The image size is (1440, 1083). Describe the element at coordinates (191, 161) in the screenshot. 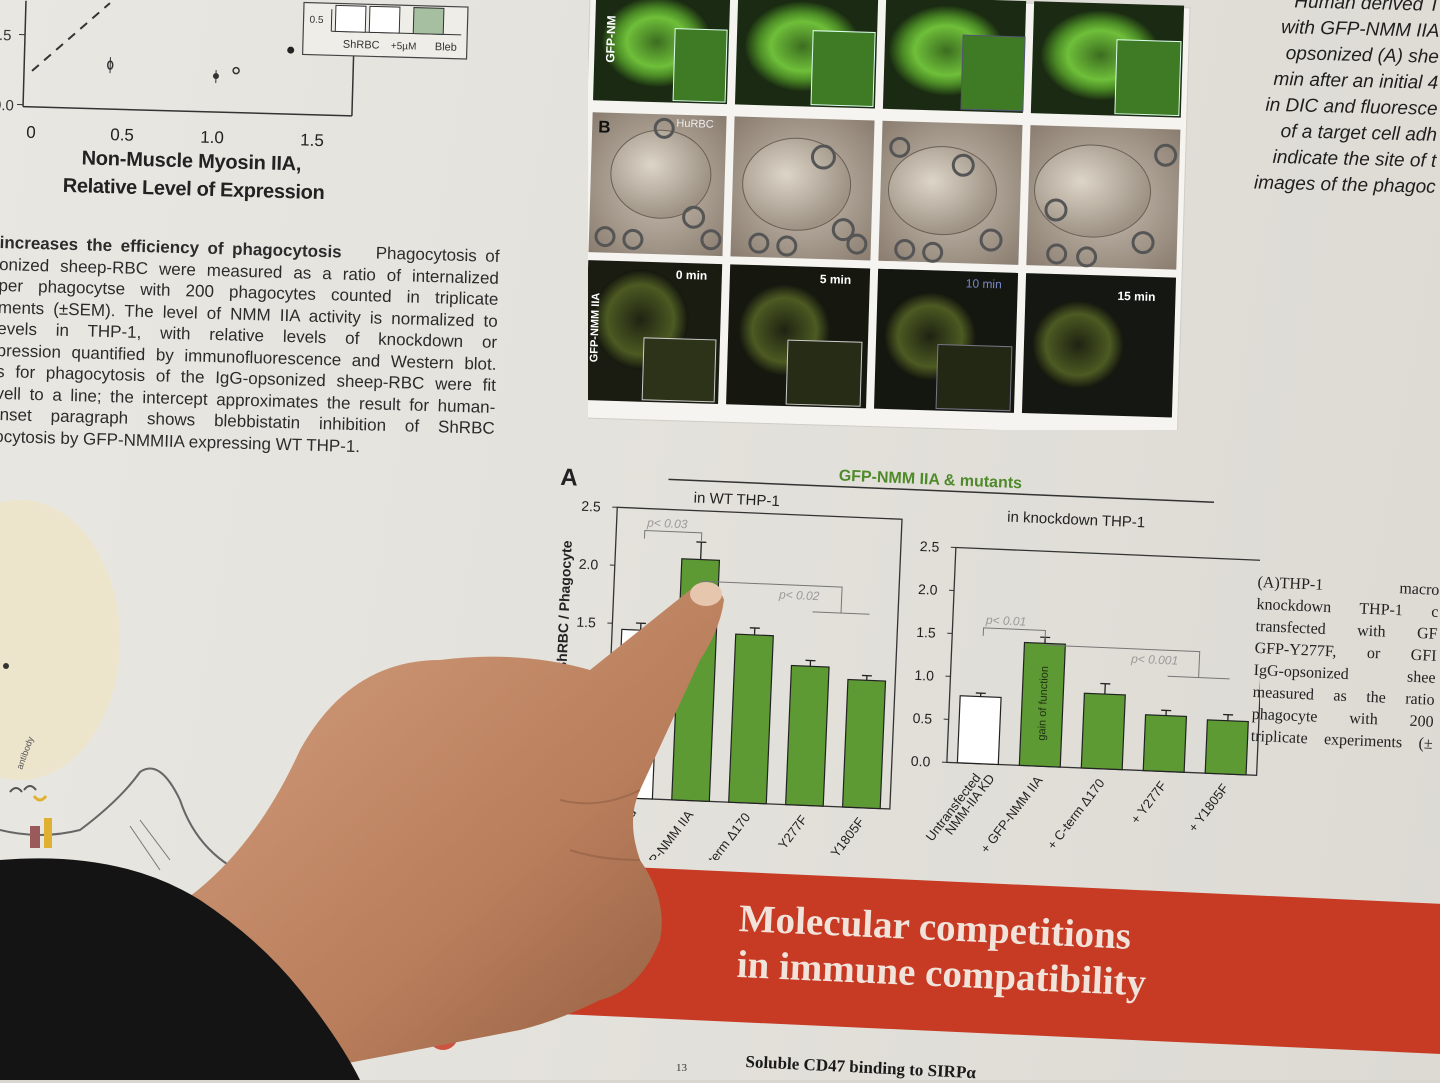

I see `x-axis-label: Non-Muscle Myosin IIA,` at that location.